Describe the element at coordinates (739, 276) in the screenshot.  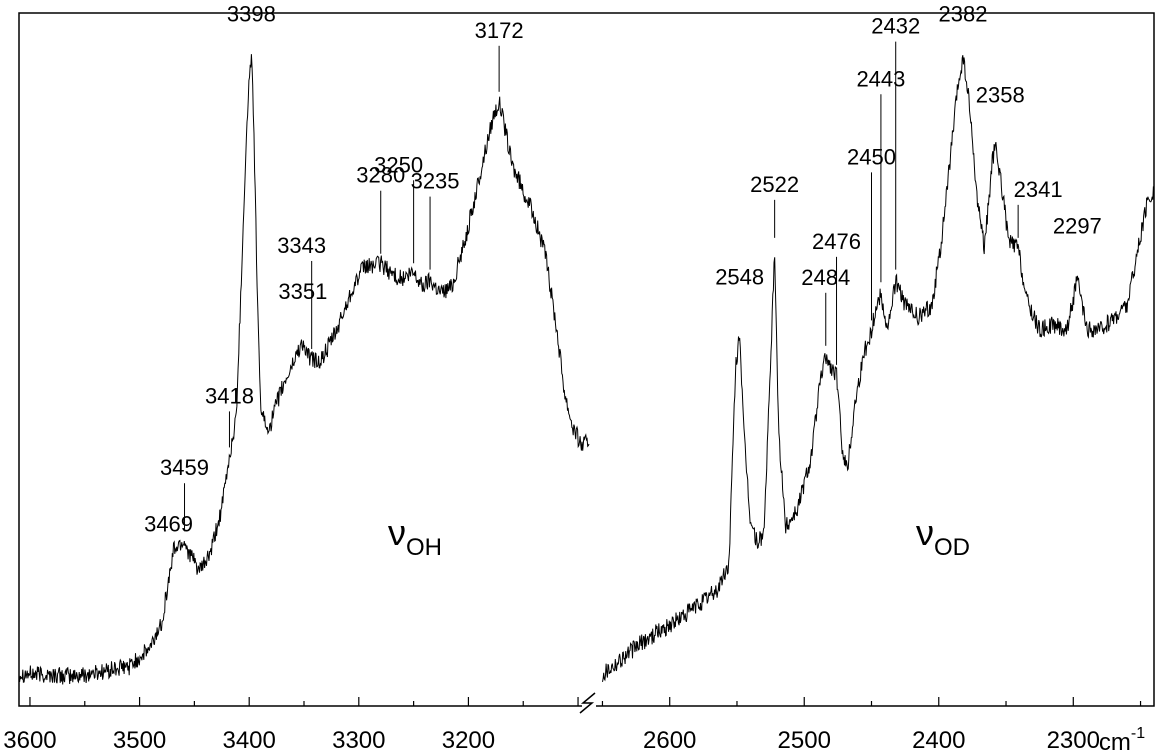
I see `peak-label-2548: 2548` at that location.